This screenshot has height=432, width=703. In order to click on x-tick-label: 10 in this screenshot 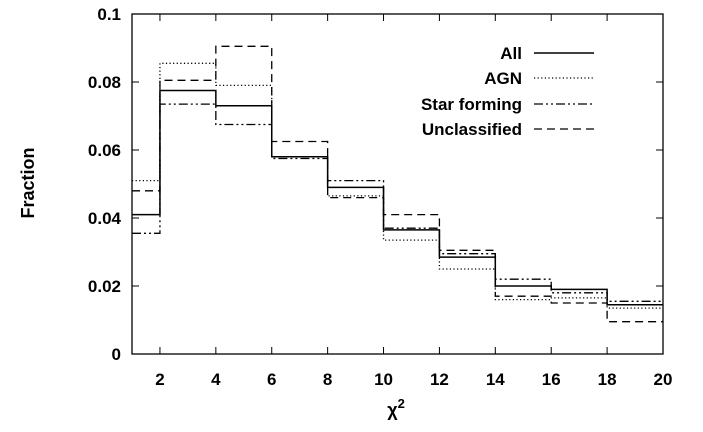, I will do `click(383, 379)`.